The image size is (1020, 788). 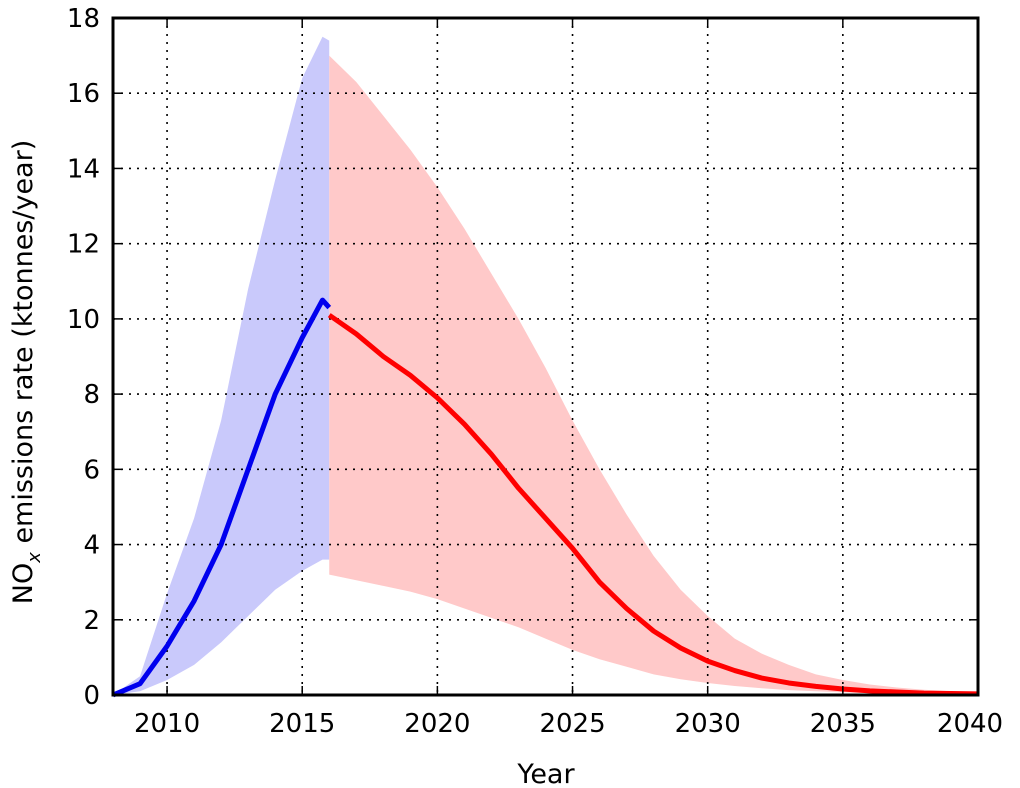 I want to click on x-tick-label: 2020, so click(x=437, y=724).